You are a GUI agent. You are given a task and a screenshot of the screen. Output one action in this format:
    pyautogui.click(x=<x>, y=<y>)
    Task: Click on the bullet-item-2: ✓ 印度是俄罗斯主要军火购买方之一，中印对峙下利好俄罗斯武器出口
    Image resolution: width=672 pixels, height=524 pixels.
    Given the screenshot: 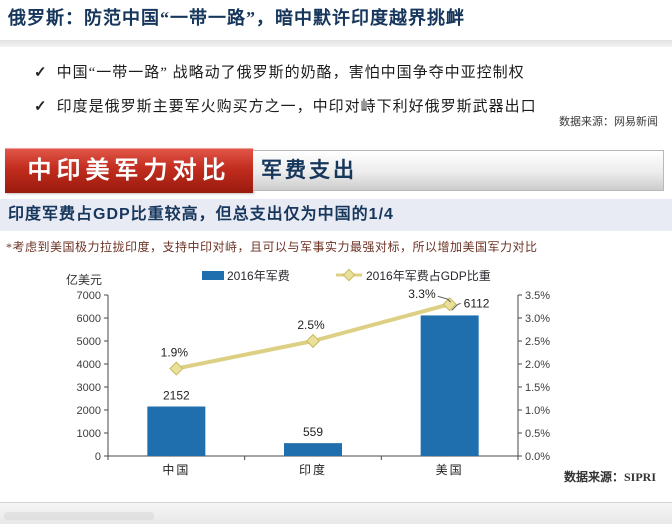 What is the action you would take?
    pyautogui.click(x=285, y=105)
    